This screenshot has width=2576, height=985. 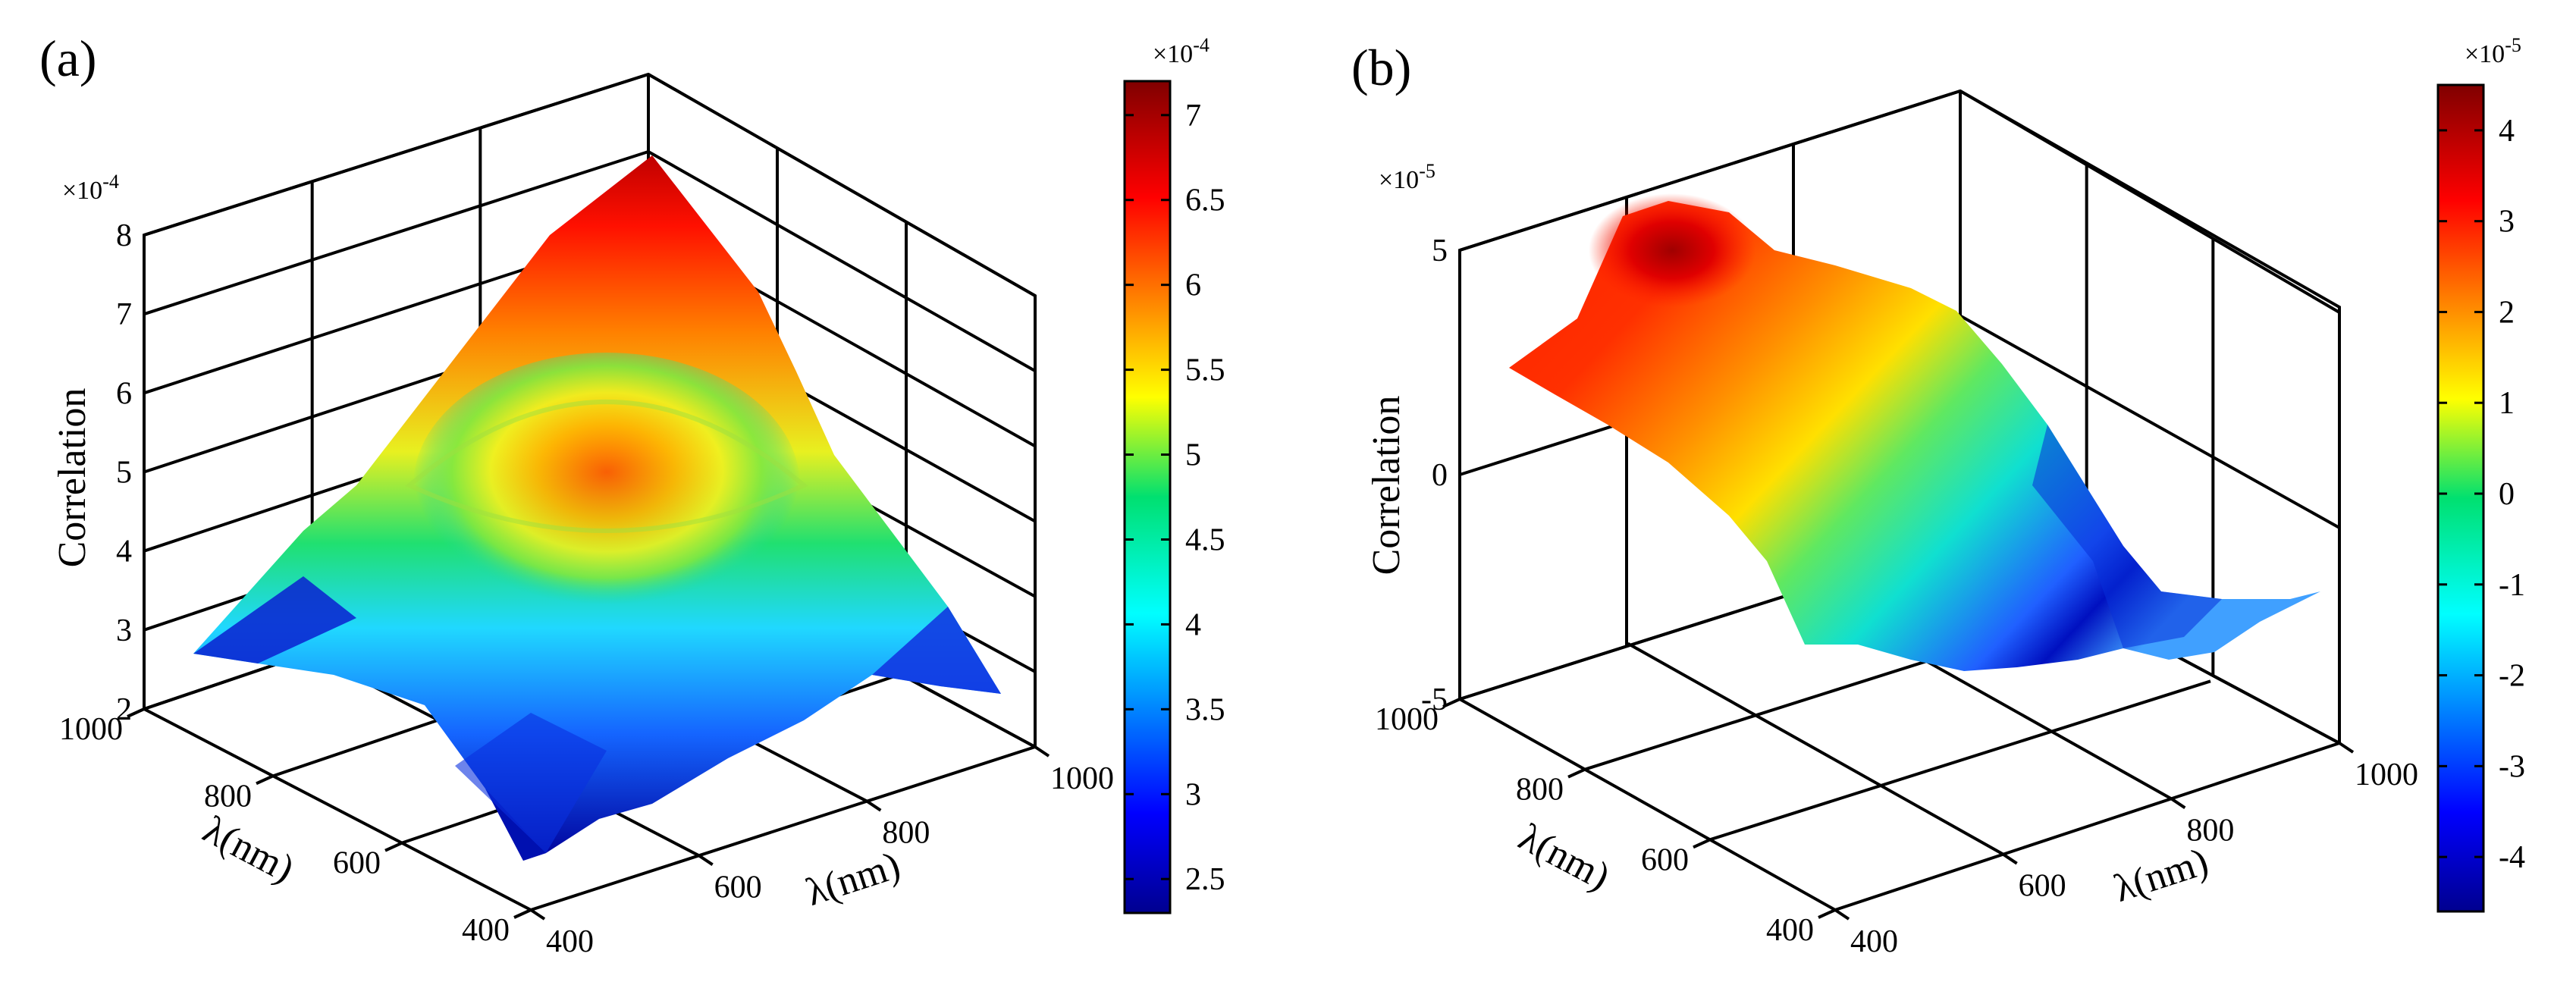 What do you see at coordinates (124, 552) in the screenshot?
I see `z-tick-label: 4` at bounding box center [124, 552].